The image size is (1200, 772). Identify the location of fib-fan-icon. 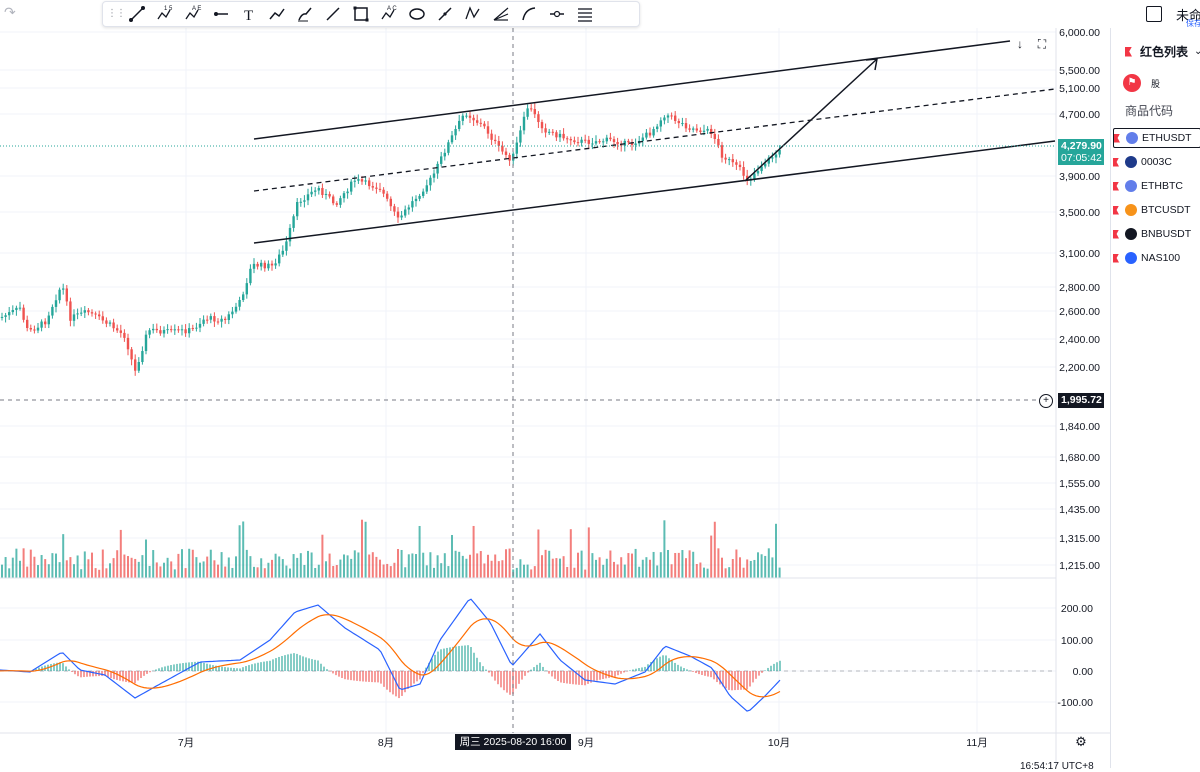
(501, 14).